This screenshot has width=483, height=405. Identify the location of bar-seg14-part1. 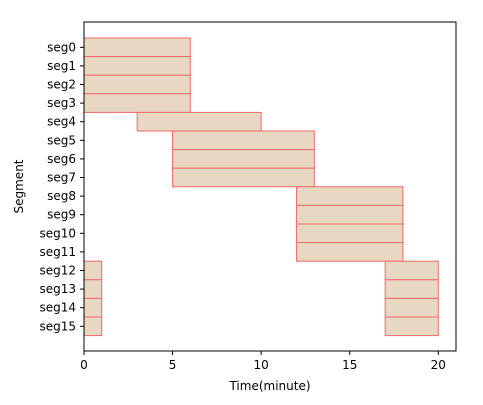
(93, 307).